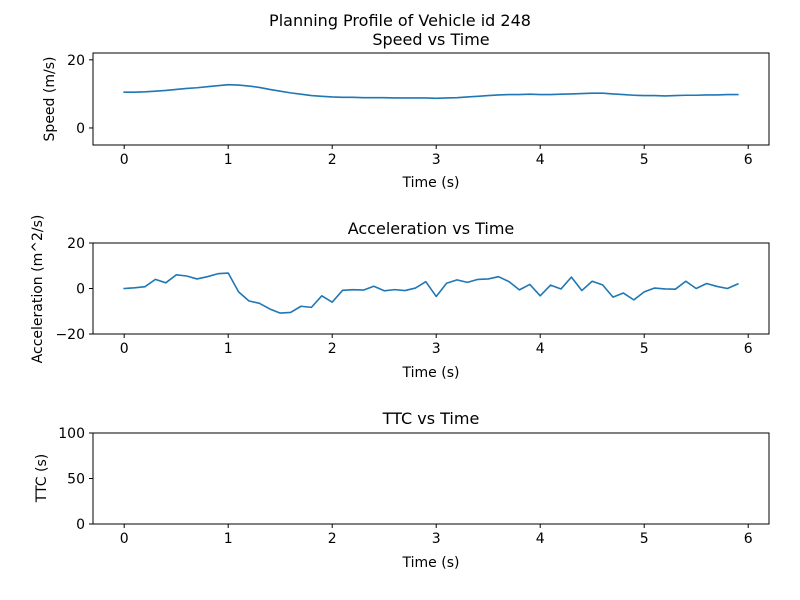  Describe the element at coordinates (748, 539) in the screenshot. I see `ttc-xtick-label: 6` at that location.